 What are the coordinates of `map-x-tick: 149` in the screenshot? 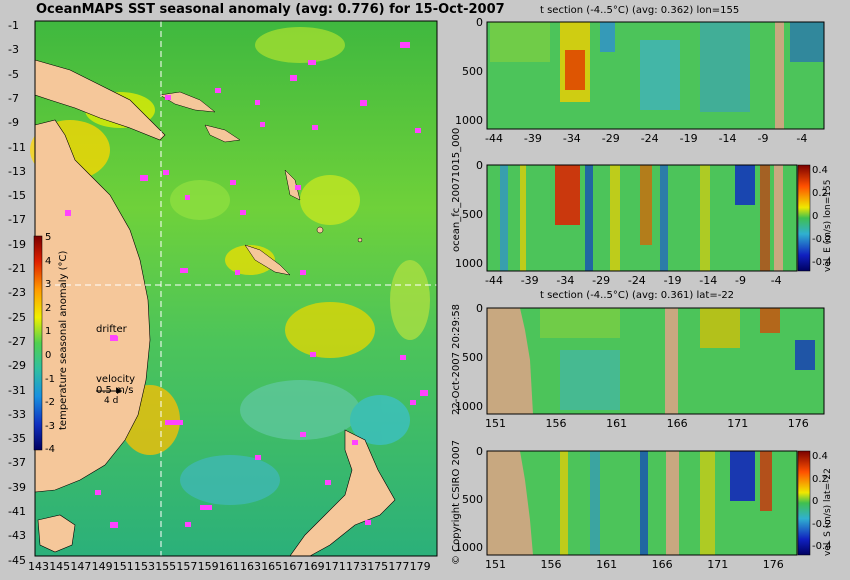 It's located at (102, 566).